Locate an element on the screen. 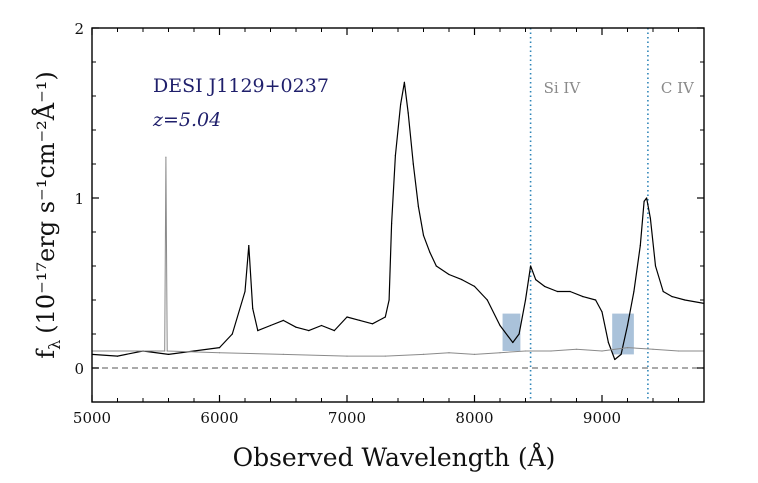 This screenshot has width=758, height=483. emission-line-labels: Si IV C IV is located at coordinates (619, 88).